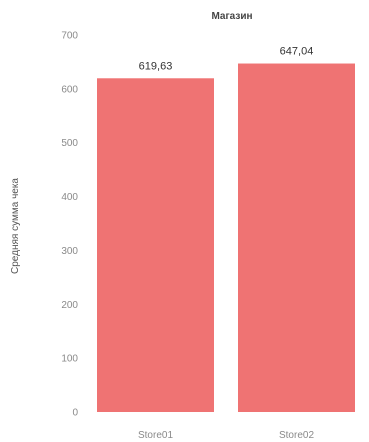 The image size is (369, 442). I want to click on y-tick-label: 600, so click(69, 89).